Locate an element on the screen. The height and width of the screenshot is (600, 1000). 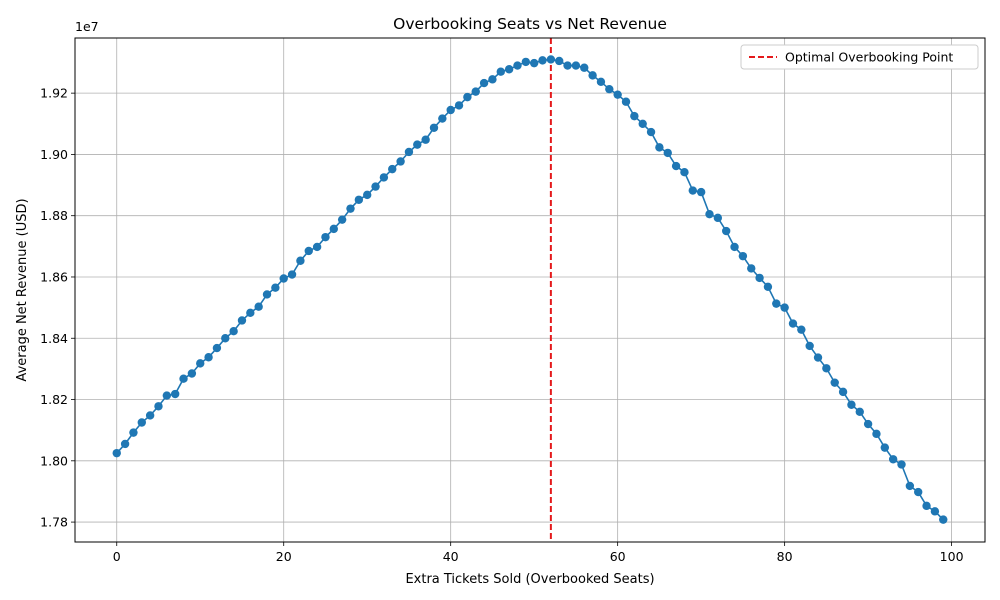
x-tick-label: 60 is located at coordinates (618, 556).